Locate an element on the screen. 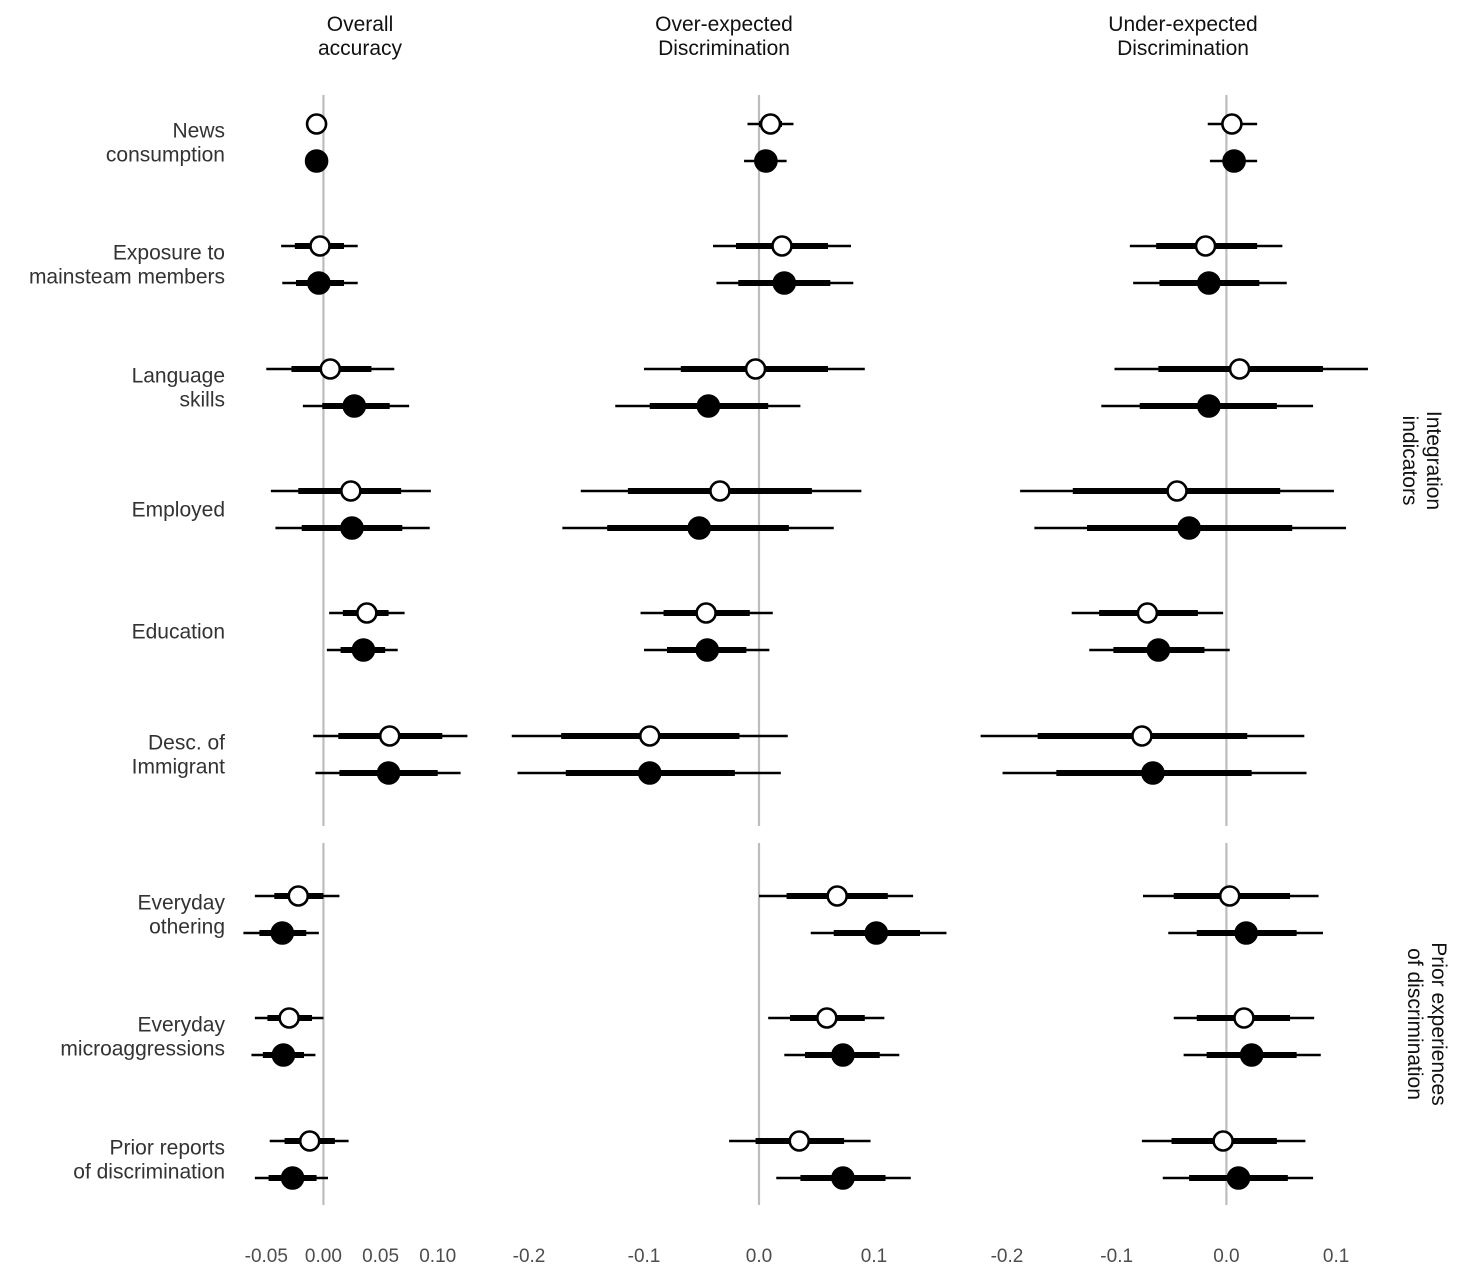 The height and width of the screenshot is (1276, 1472). point-r6-p0-s1 is located at coordinates (282, 933).